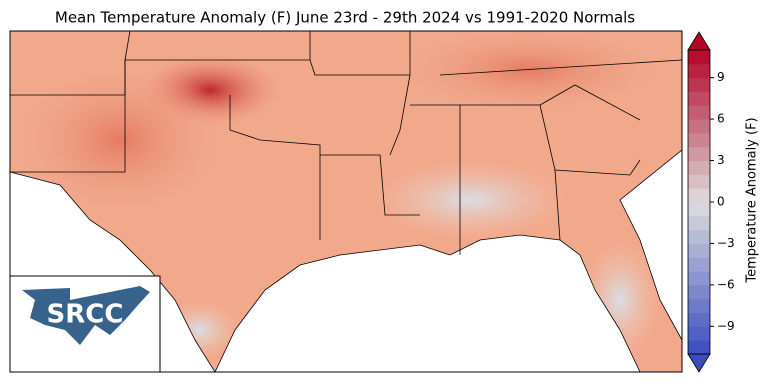  I want to click on colorbar-tick-label: 6, so click(721, 119).